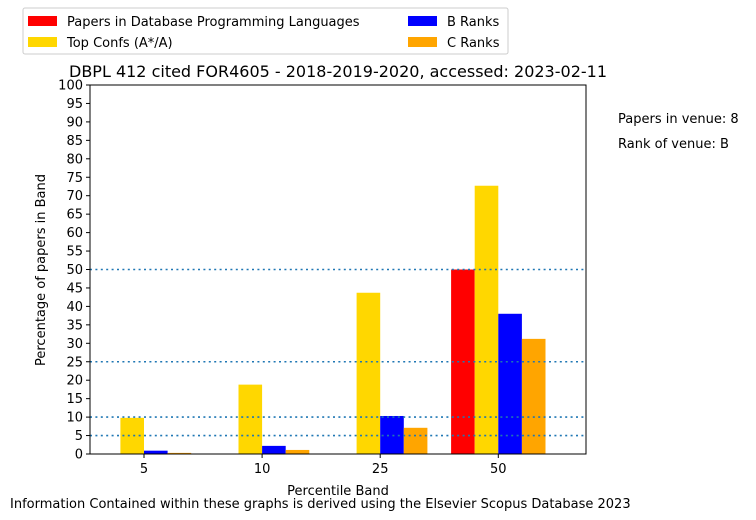 The width and height of the screenshot is (756, 520). Describe the element at coordinates (74, 418) in the screenshot. I see `y-tick-label: 10` at that location.